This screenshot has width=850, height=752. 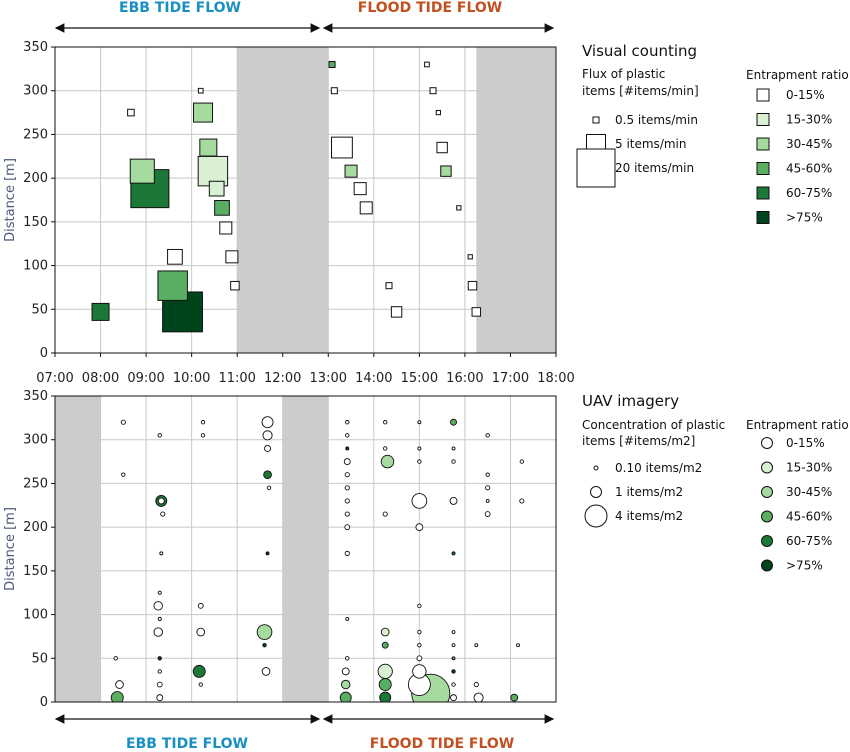 What do you see at coordinates (464, 378) in the screenshot?
I see `x-tick-label: 16:00` at bounding box center [464, 378].